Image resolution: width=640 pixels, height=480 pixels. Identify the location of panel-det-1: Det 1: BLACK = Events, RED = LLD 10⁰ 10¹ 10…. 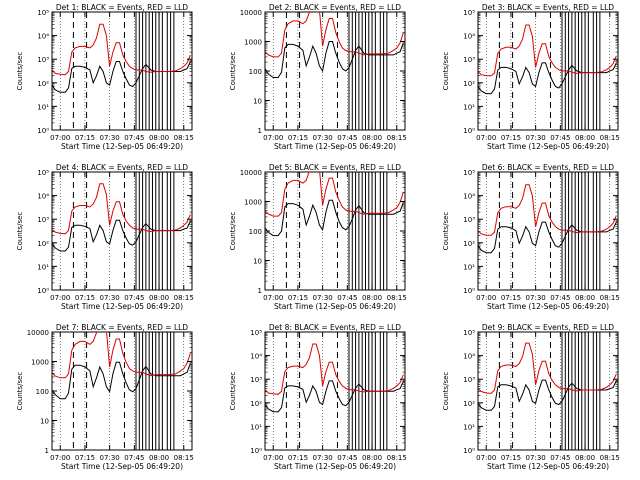
(105, 77).